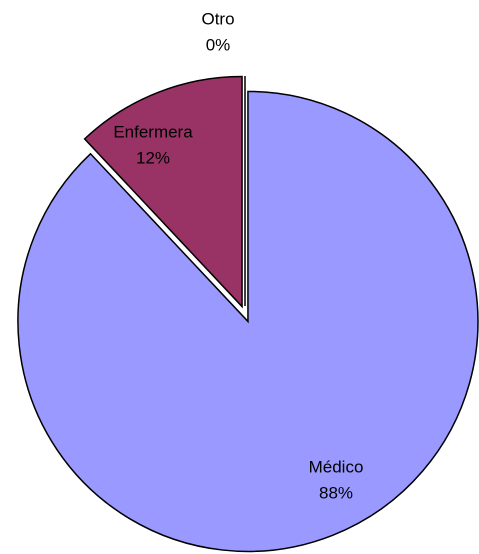 Image resolution: width=479 pixels, height=554 pixels. Describe the element at coordinates (336, 492) in the screenshot. I see `slice-value-label: 88%` at that location.